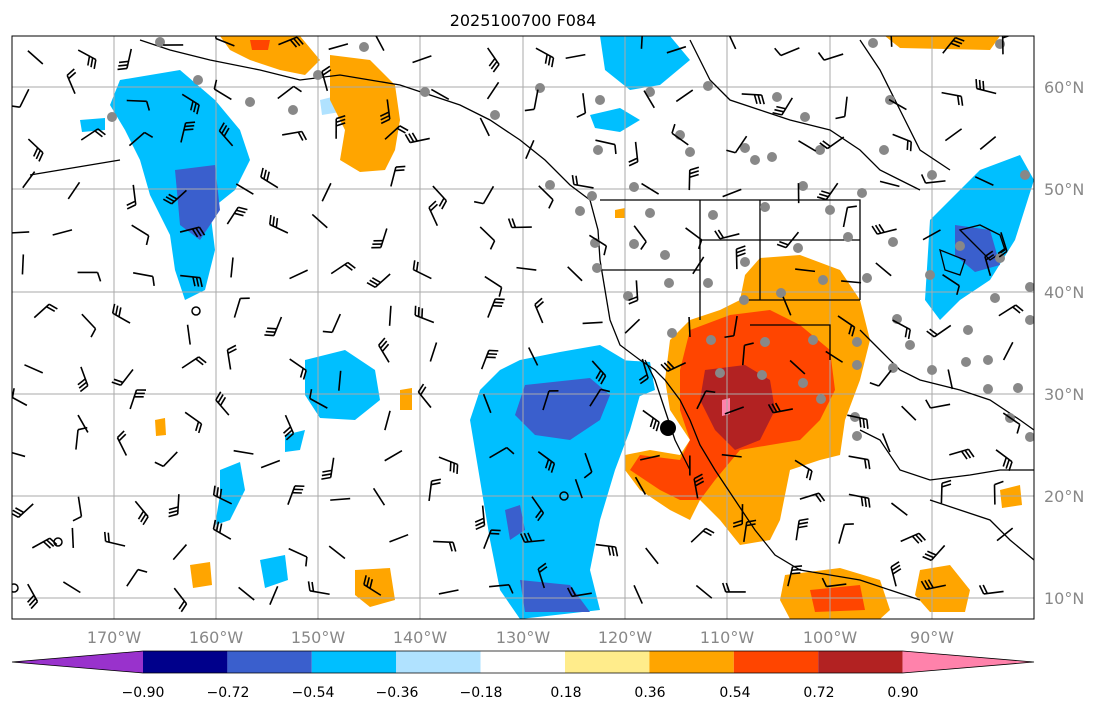 Image resolution: width=1105 pixels, height=712 pixels. What do you see at coordinates (668, 428) in the screenshot?
I see `storm-center-marker` at bounding box center [668, 428].